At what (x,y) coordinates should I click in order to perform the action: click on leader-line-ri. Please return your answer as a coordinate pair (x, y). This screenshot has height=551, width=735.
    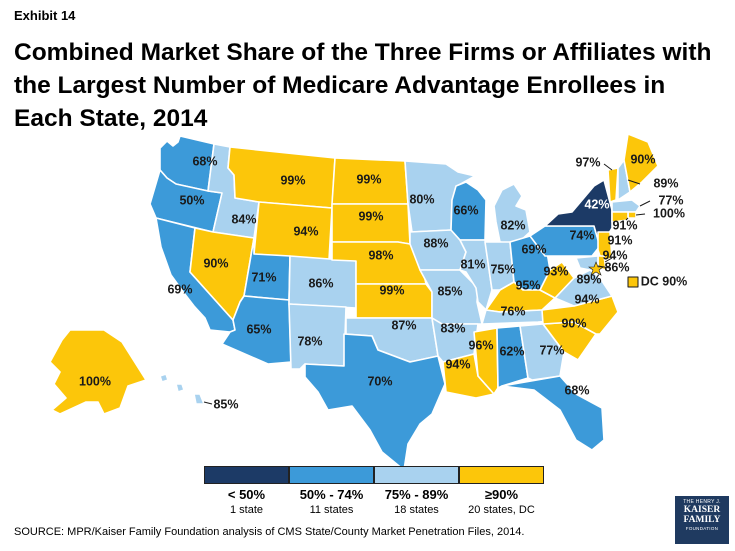
    Looking at the image, I should click on (640, 214).